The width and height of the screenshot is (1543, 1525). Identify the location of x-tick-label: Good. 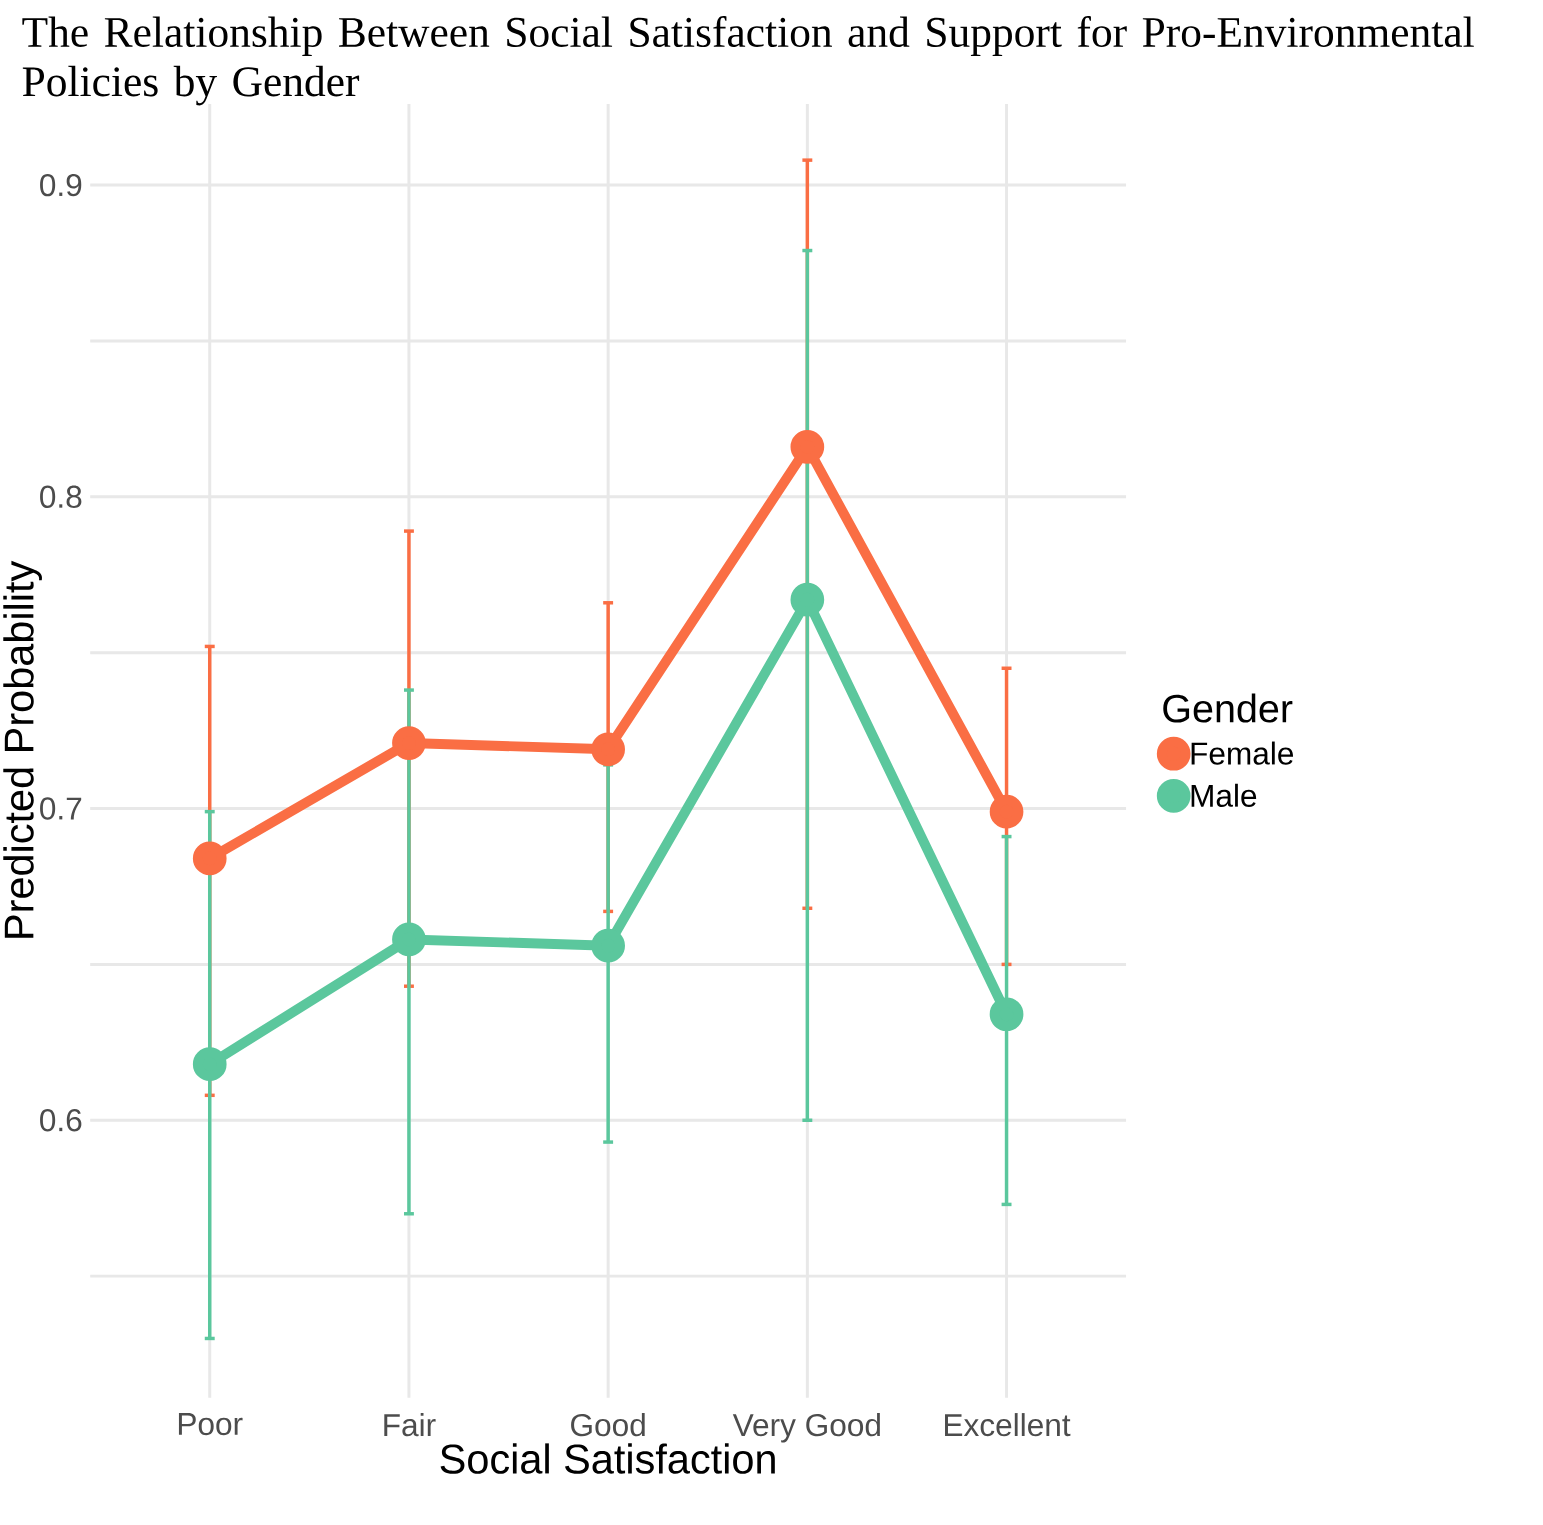
(608, 1425).